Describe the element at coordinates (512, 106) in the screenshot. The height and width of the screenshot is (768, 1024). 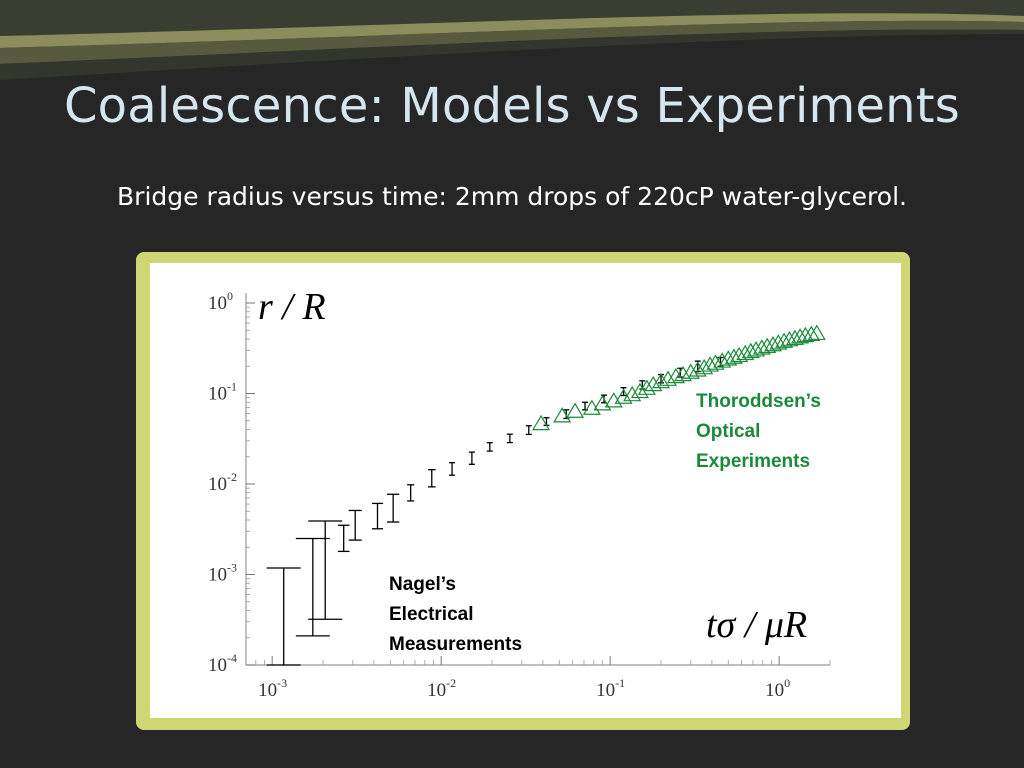
I see `slide-title: Coalescence: Models vs Experiments` at that location.